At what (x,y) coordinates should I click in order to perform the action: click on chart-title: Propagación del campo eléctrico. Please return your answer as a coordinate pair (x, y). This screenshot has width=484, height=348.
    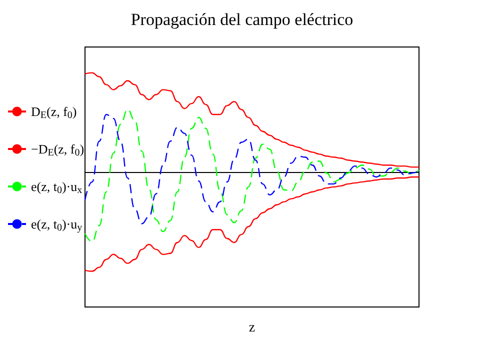
    Looking at the image, I should click on (242, 19).